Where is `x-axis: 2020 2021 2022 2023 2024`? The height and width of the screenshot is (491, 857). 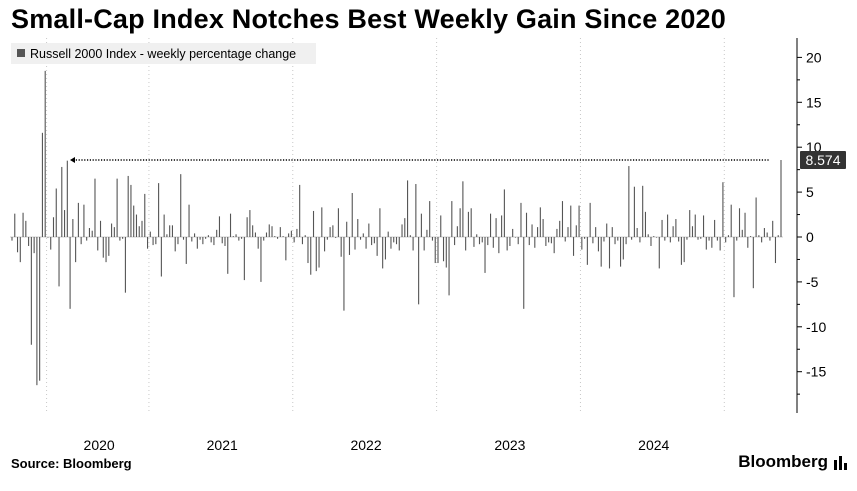 x-axis: 2020 2021 2022 2023 2024 is located at coordinates (377, 445).